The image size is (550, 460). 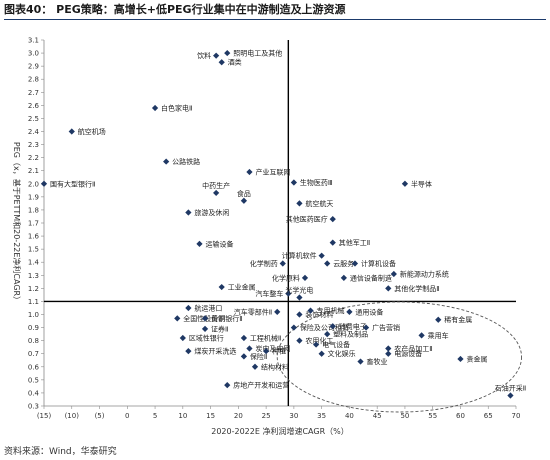 What do you see at coordinates (293, 416) in the screenshot?
I see `x-tick-label: 30` at bounding box center [293, 416].